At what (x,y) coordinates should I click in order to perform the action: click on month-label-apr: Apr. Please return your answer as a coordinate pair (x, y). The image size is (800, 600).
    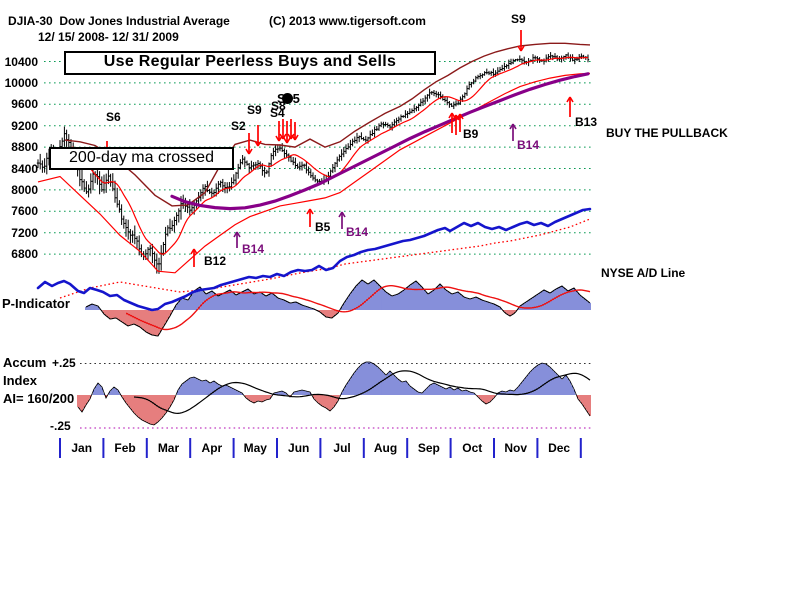
    Looking at the image, I should click on (212, 448).